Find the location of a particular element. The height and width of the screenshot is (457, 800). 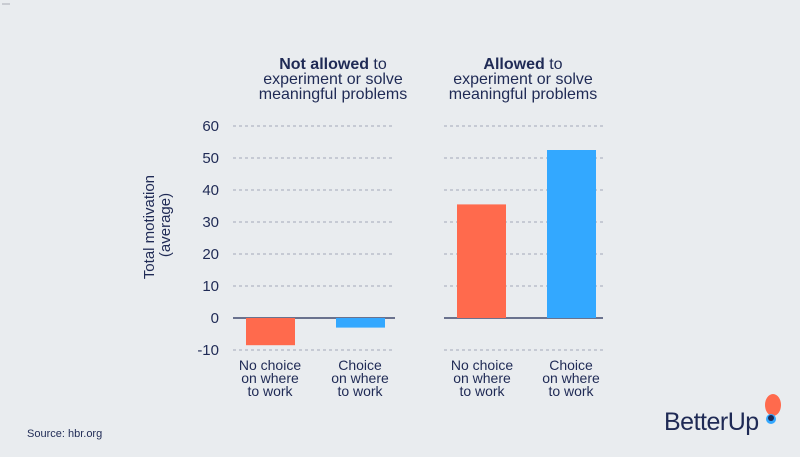

y-tick-label: 20 is located at coordinates (210, 254).